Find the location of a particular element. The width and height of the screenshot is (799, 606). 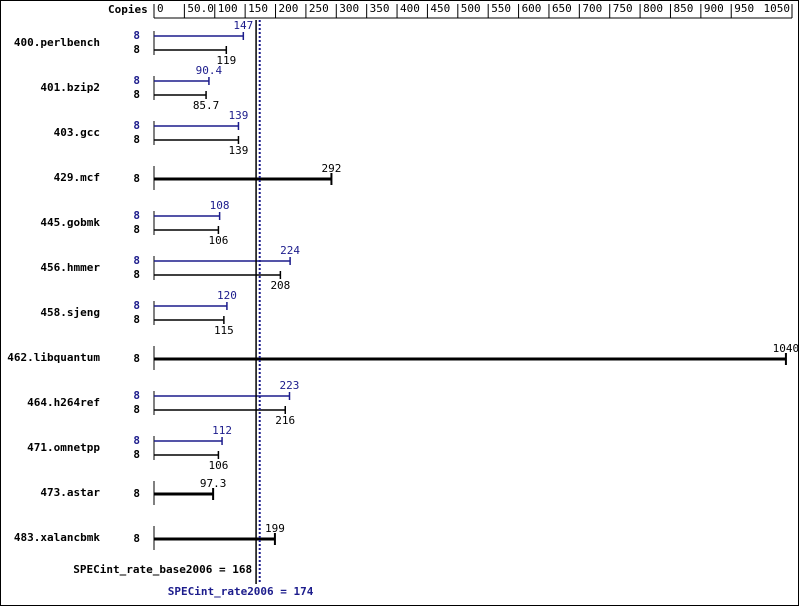

copies-header: Copies is located at coordinates (128, 9).